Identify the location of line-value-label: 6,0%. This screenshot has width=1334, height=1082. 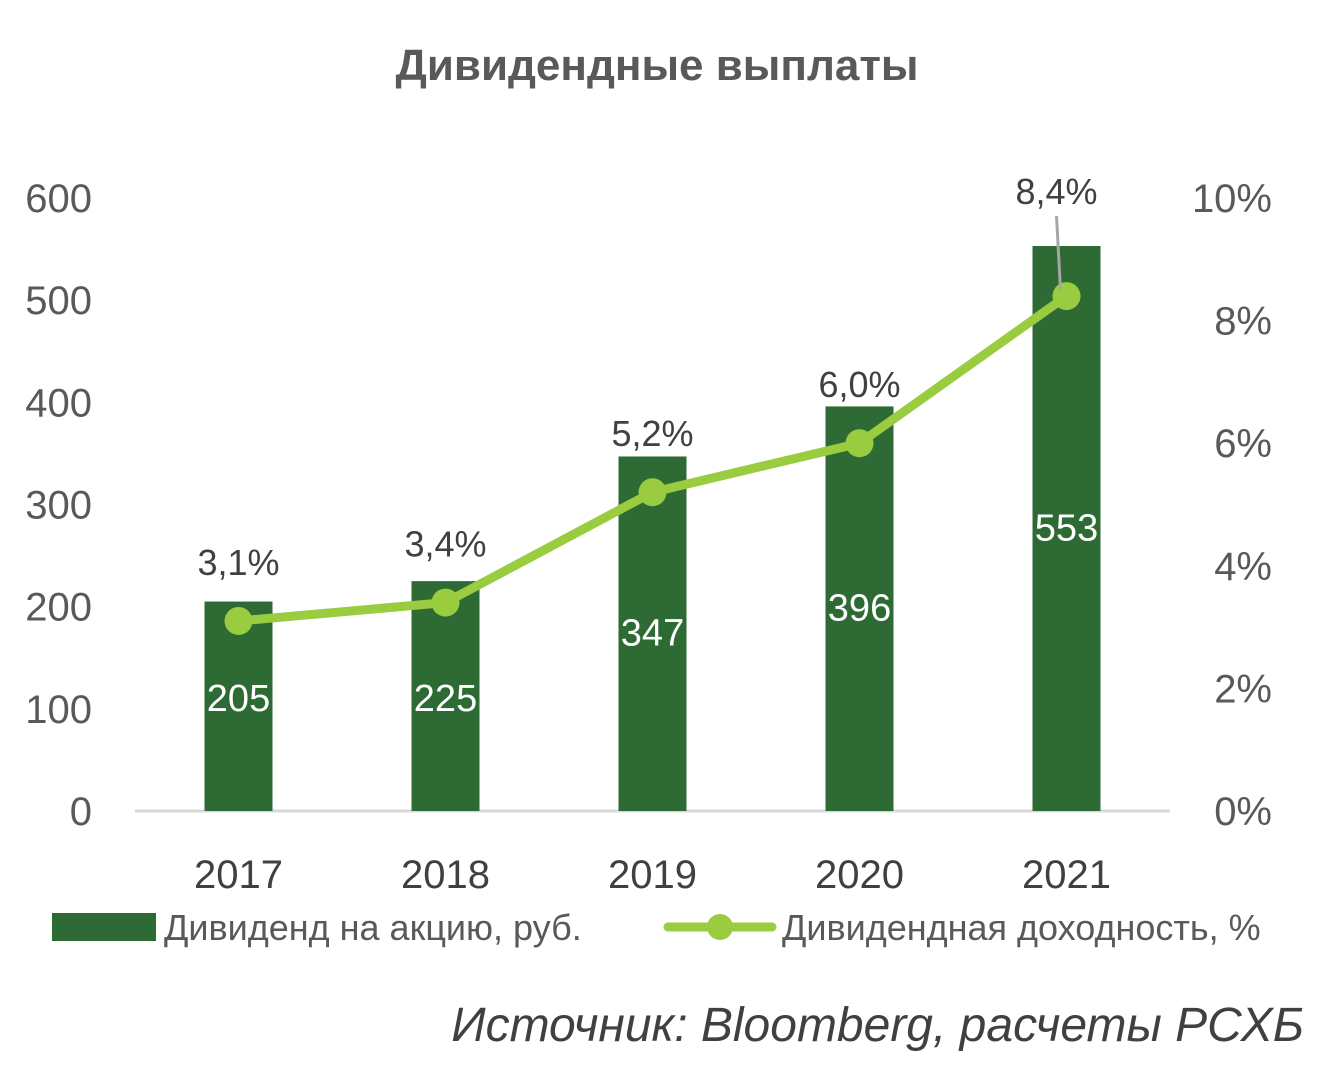
(859, 384).